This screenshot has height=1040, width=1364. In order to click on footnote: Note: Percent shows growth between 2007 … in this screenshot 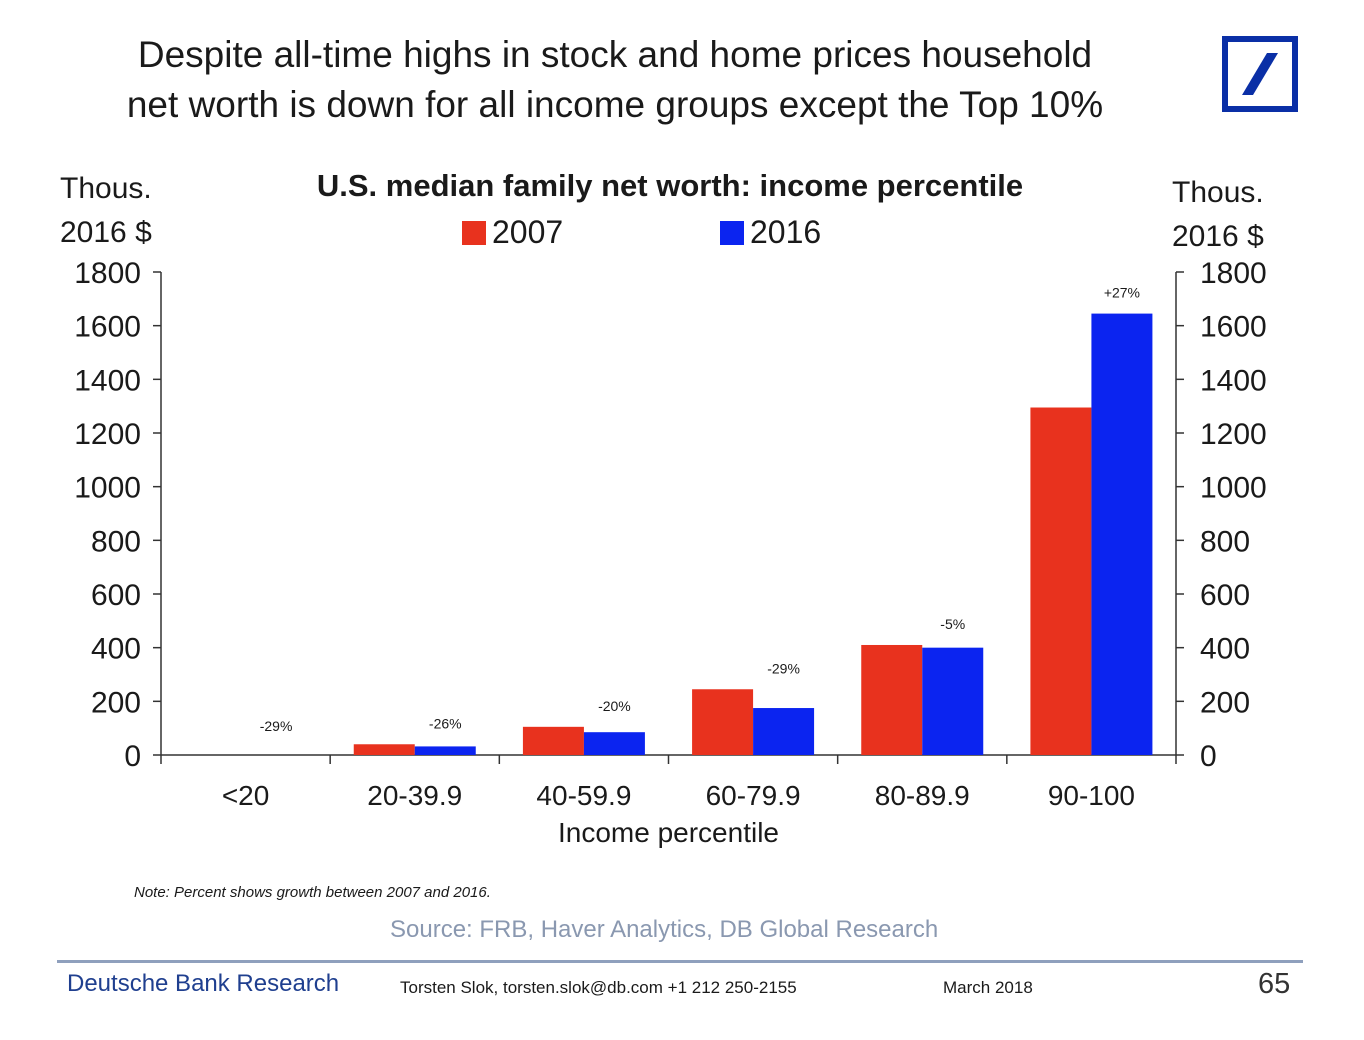, I will do `click(312, 892)`.